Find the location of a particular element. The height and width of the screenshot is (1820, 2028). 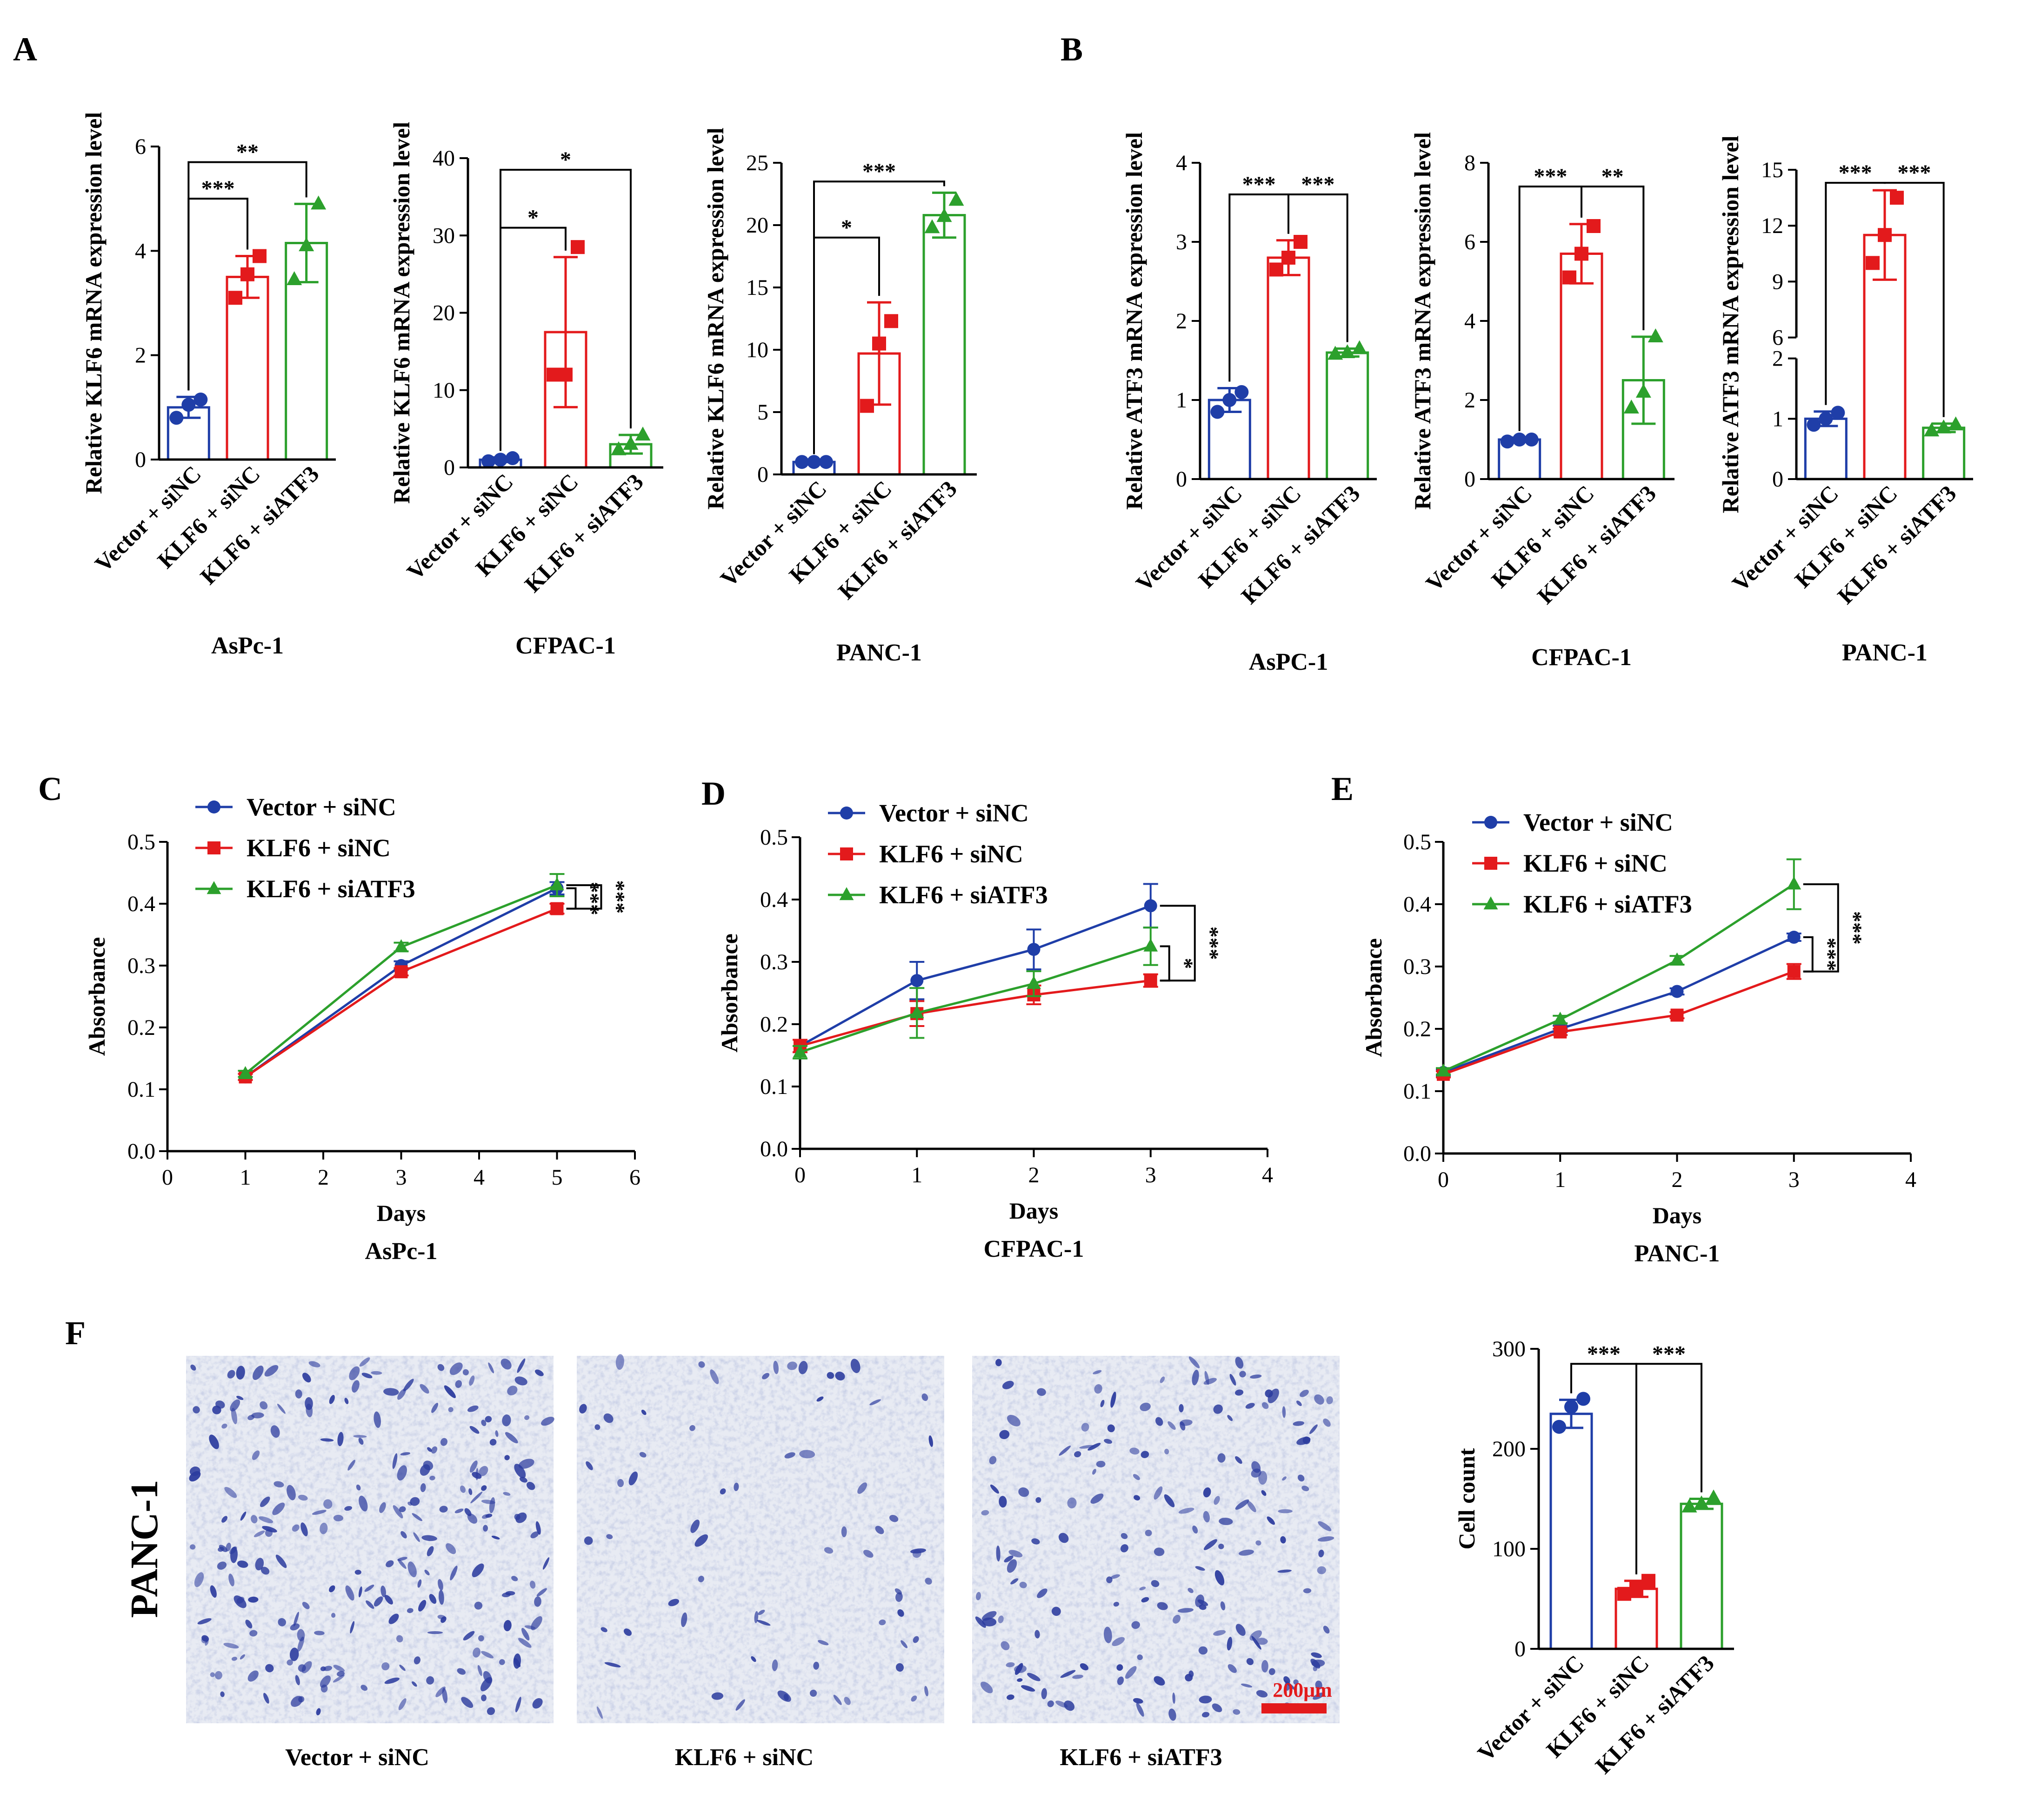

micrograph-texture is located at coordinates (760, 1539).